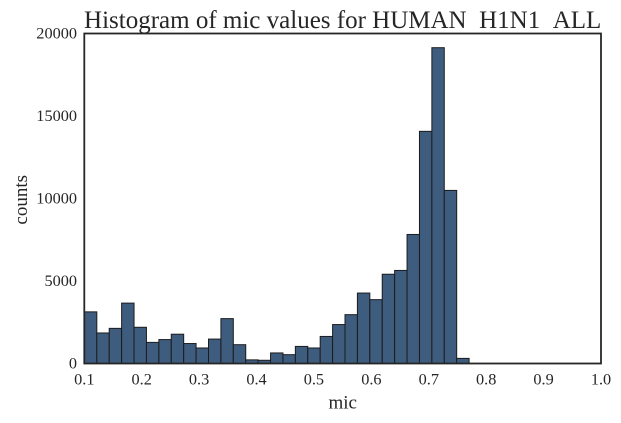 This screenshot has width=621, height=423. What do you see at coordinates (21, 200) in the screenshot?
I see `svg-text: counts` at bounding box center [21, 200].